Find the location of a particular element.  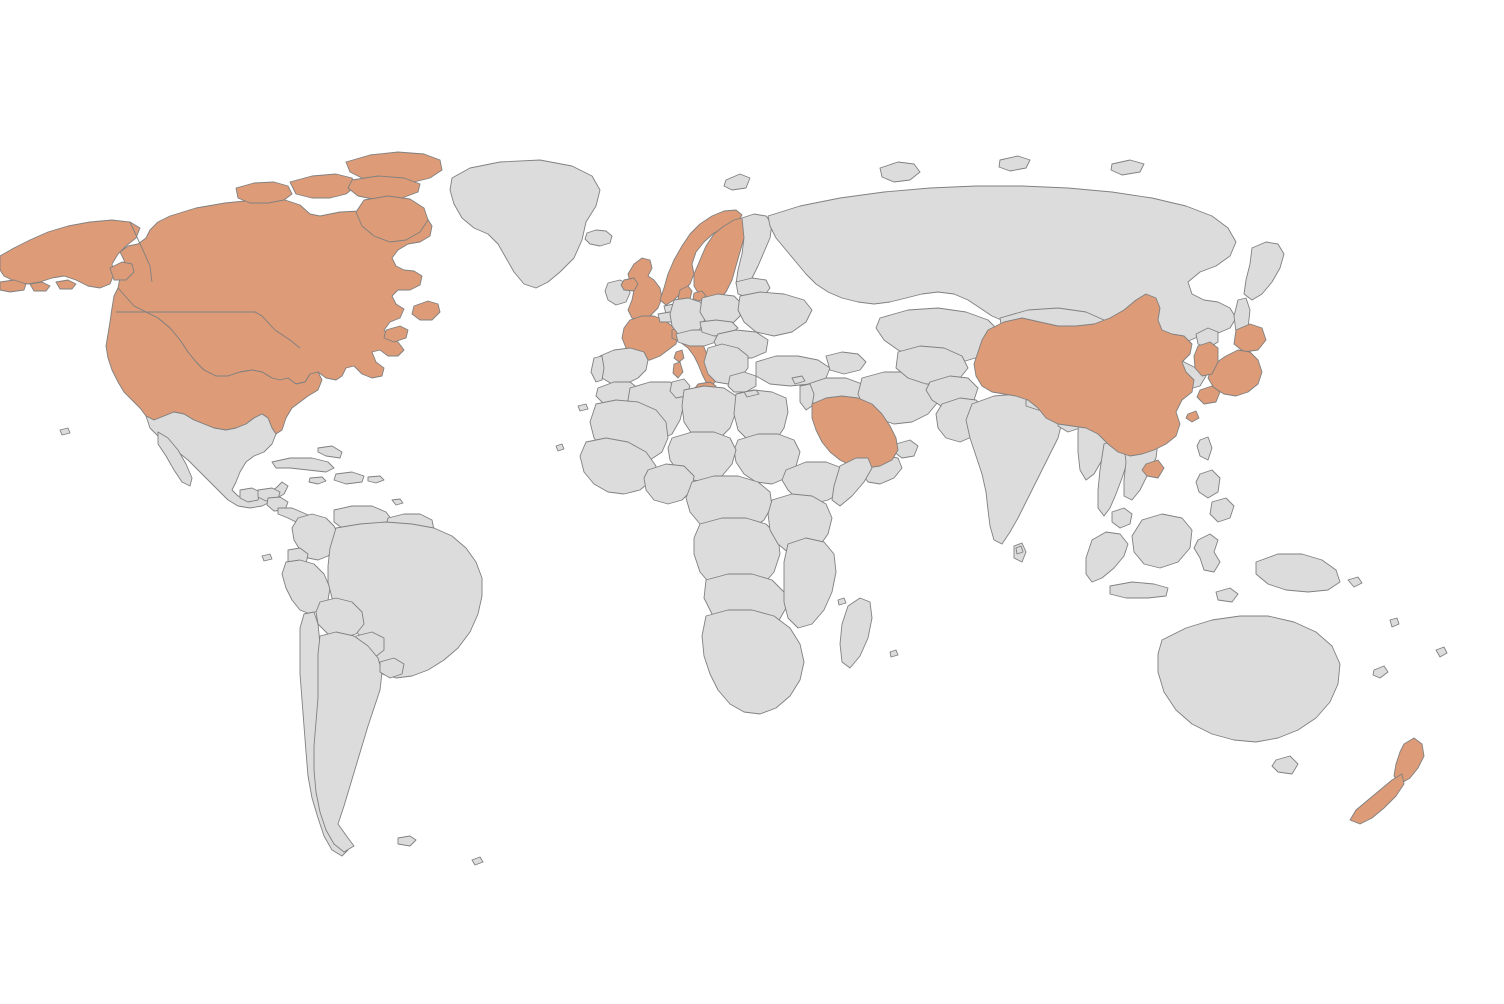

country-canada-nova-scotia is located at coordinates (396, 334).